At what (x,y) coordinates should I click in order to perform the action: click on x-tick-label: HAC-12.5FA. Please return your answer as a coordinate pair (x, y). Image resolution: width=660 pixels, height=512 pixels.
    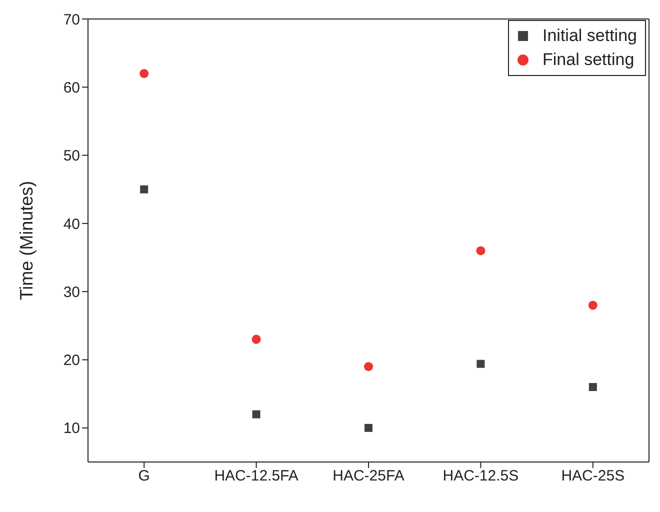
    Looking at the image, I should click on (256, 476).